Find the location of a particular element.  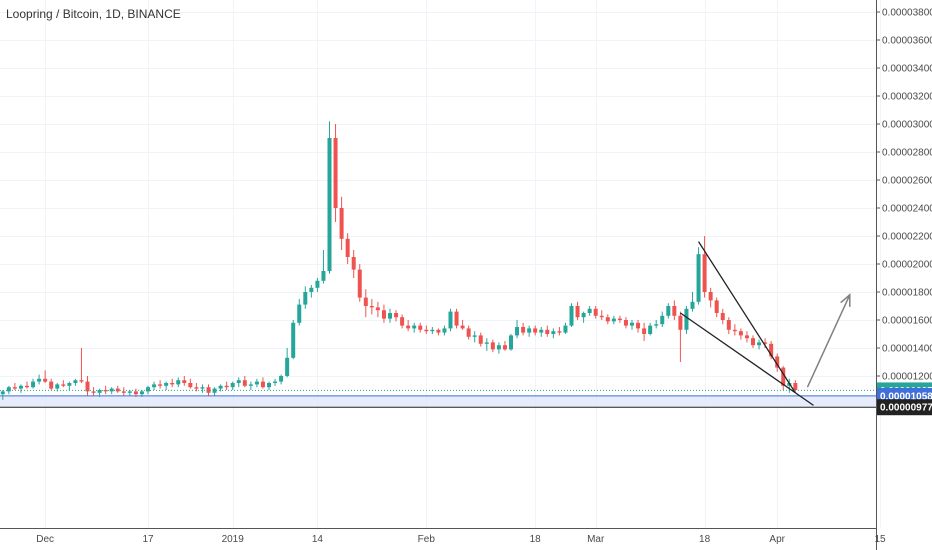

price-tick-label: 0.00002800 is located at coordinates (907, 153).